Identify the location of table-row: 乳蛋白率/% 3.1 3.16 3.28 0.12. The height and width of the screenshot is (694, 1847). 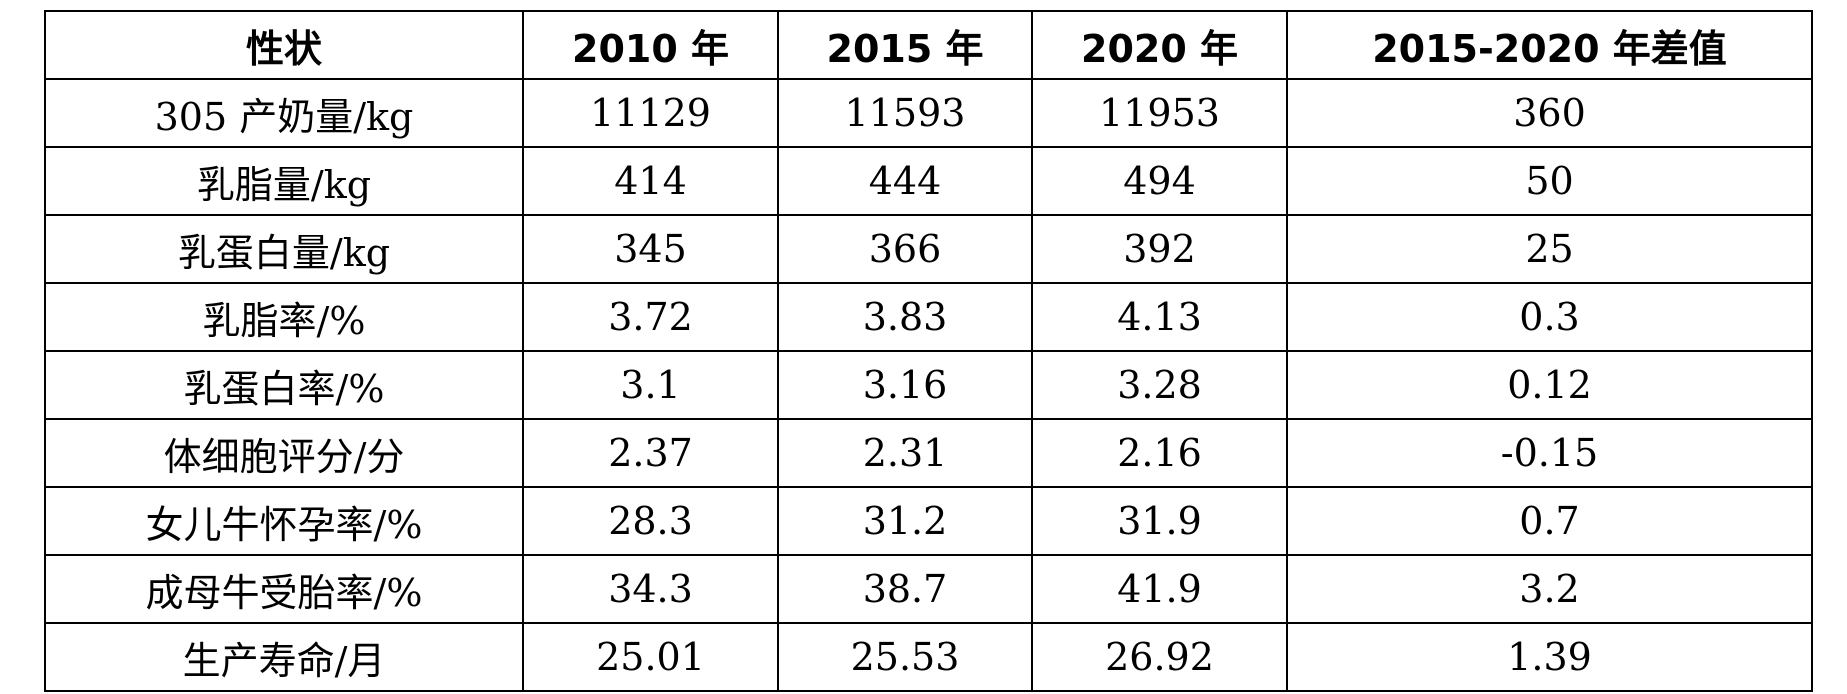
(928, 385).